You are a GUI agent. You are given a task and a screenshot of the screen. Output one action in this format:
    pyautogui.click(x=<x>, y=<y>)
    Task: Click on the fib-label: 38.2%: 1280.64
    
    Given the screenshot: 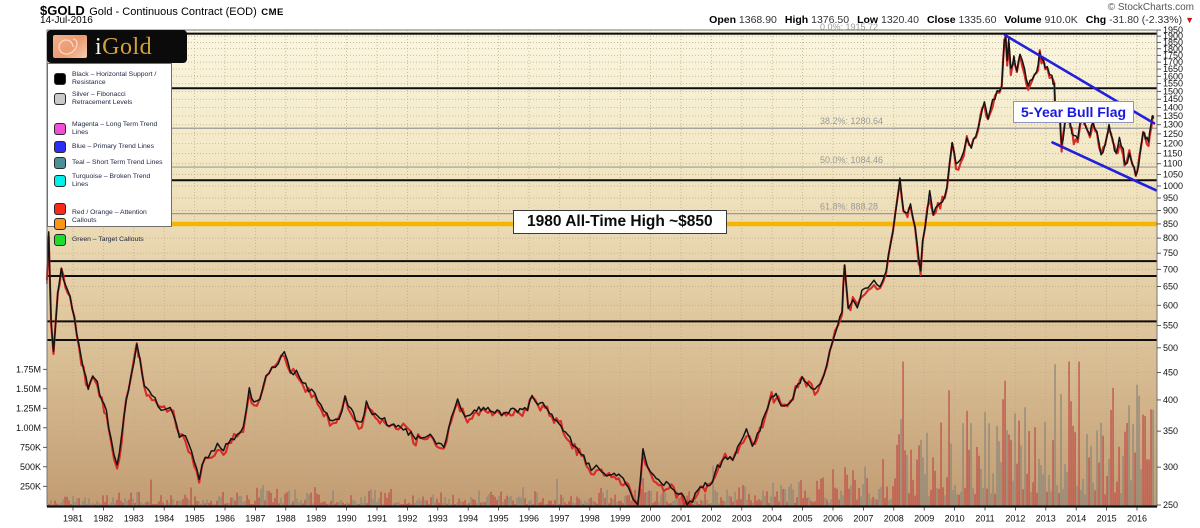 What is the action you would take?
    pyautogui.click(x=851, y=121)
    